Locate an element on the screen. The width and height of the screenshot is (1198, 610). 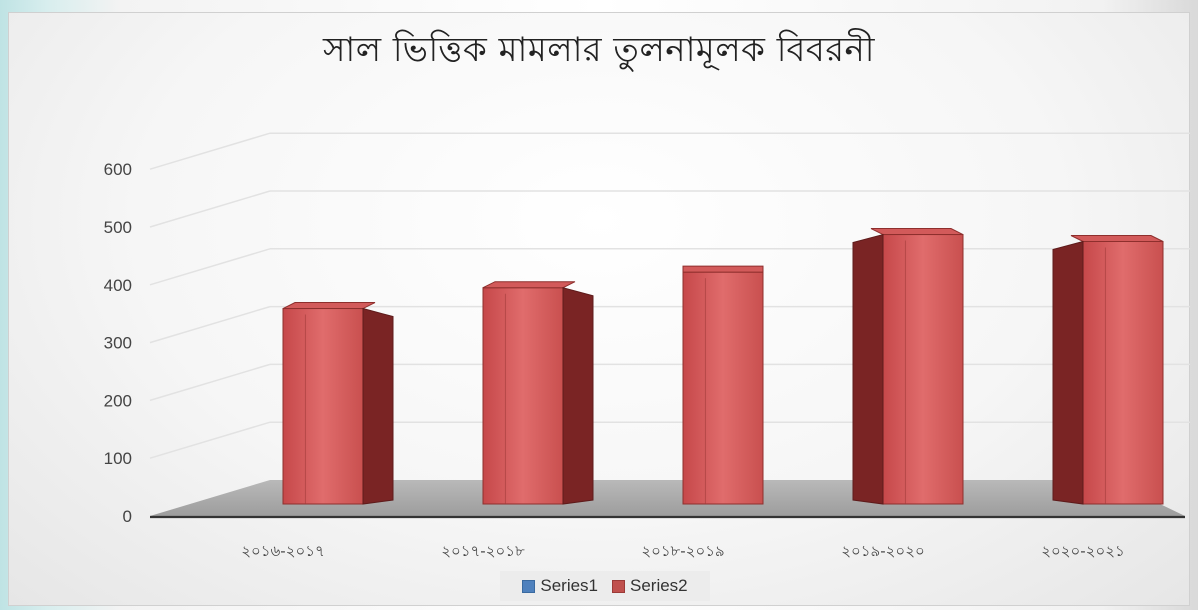
y-tick-label: 0 is located at coordinates (127, 516).